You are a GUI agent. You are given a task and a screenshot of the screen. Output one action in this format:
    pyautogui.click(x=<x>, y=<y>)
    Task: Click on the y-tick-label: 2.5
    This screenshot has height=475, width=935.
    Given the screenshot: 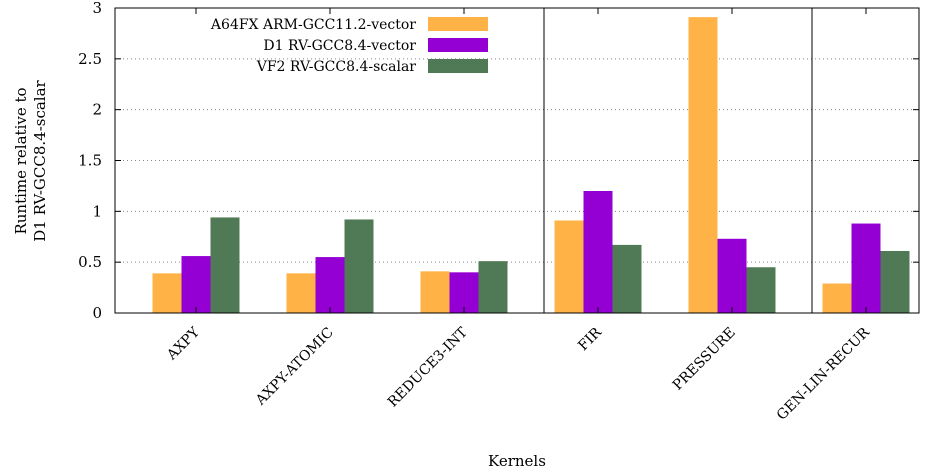 What is the action you would take?
    pyautogui.click(x=90, y=59)
    